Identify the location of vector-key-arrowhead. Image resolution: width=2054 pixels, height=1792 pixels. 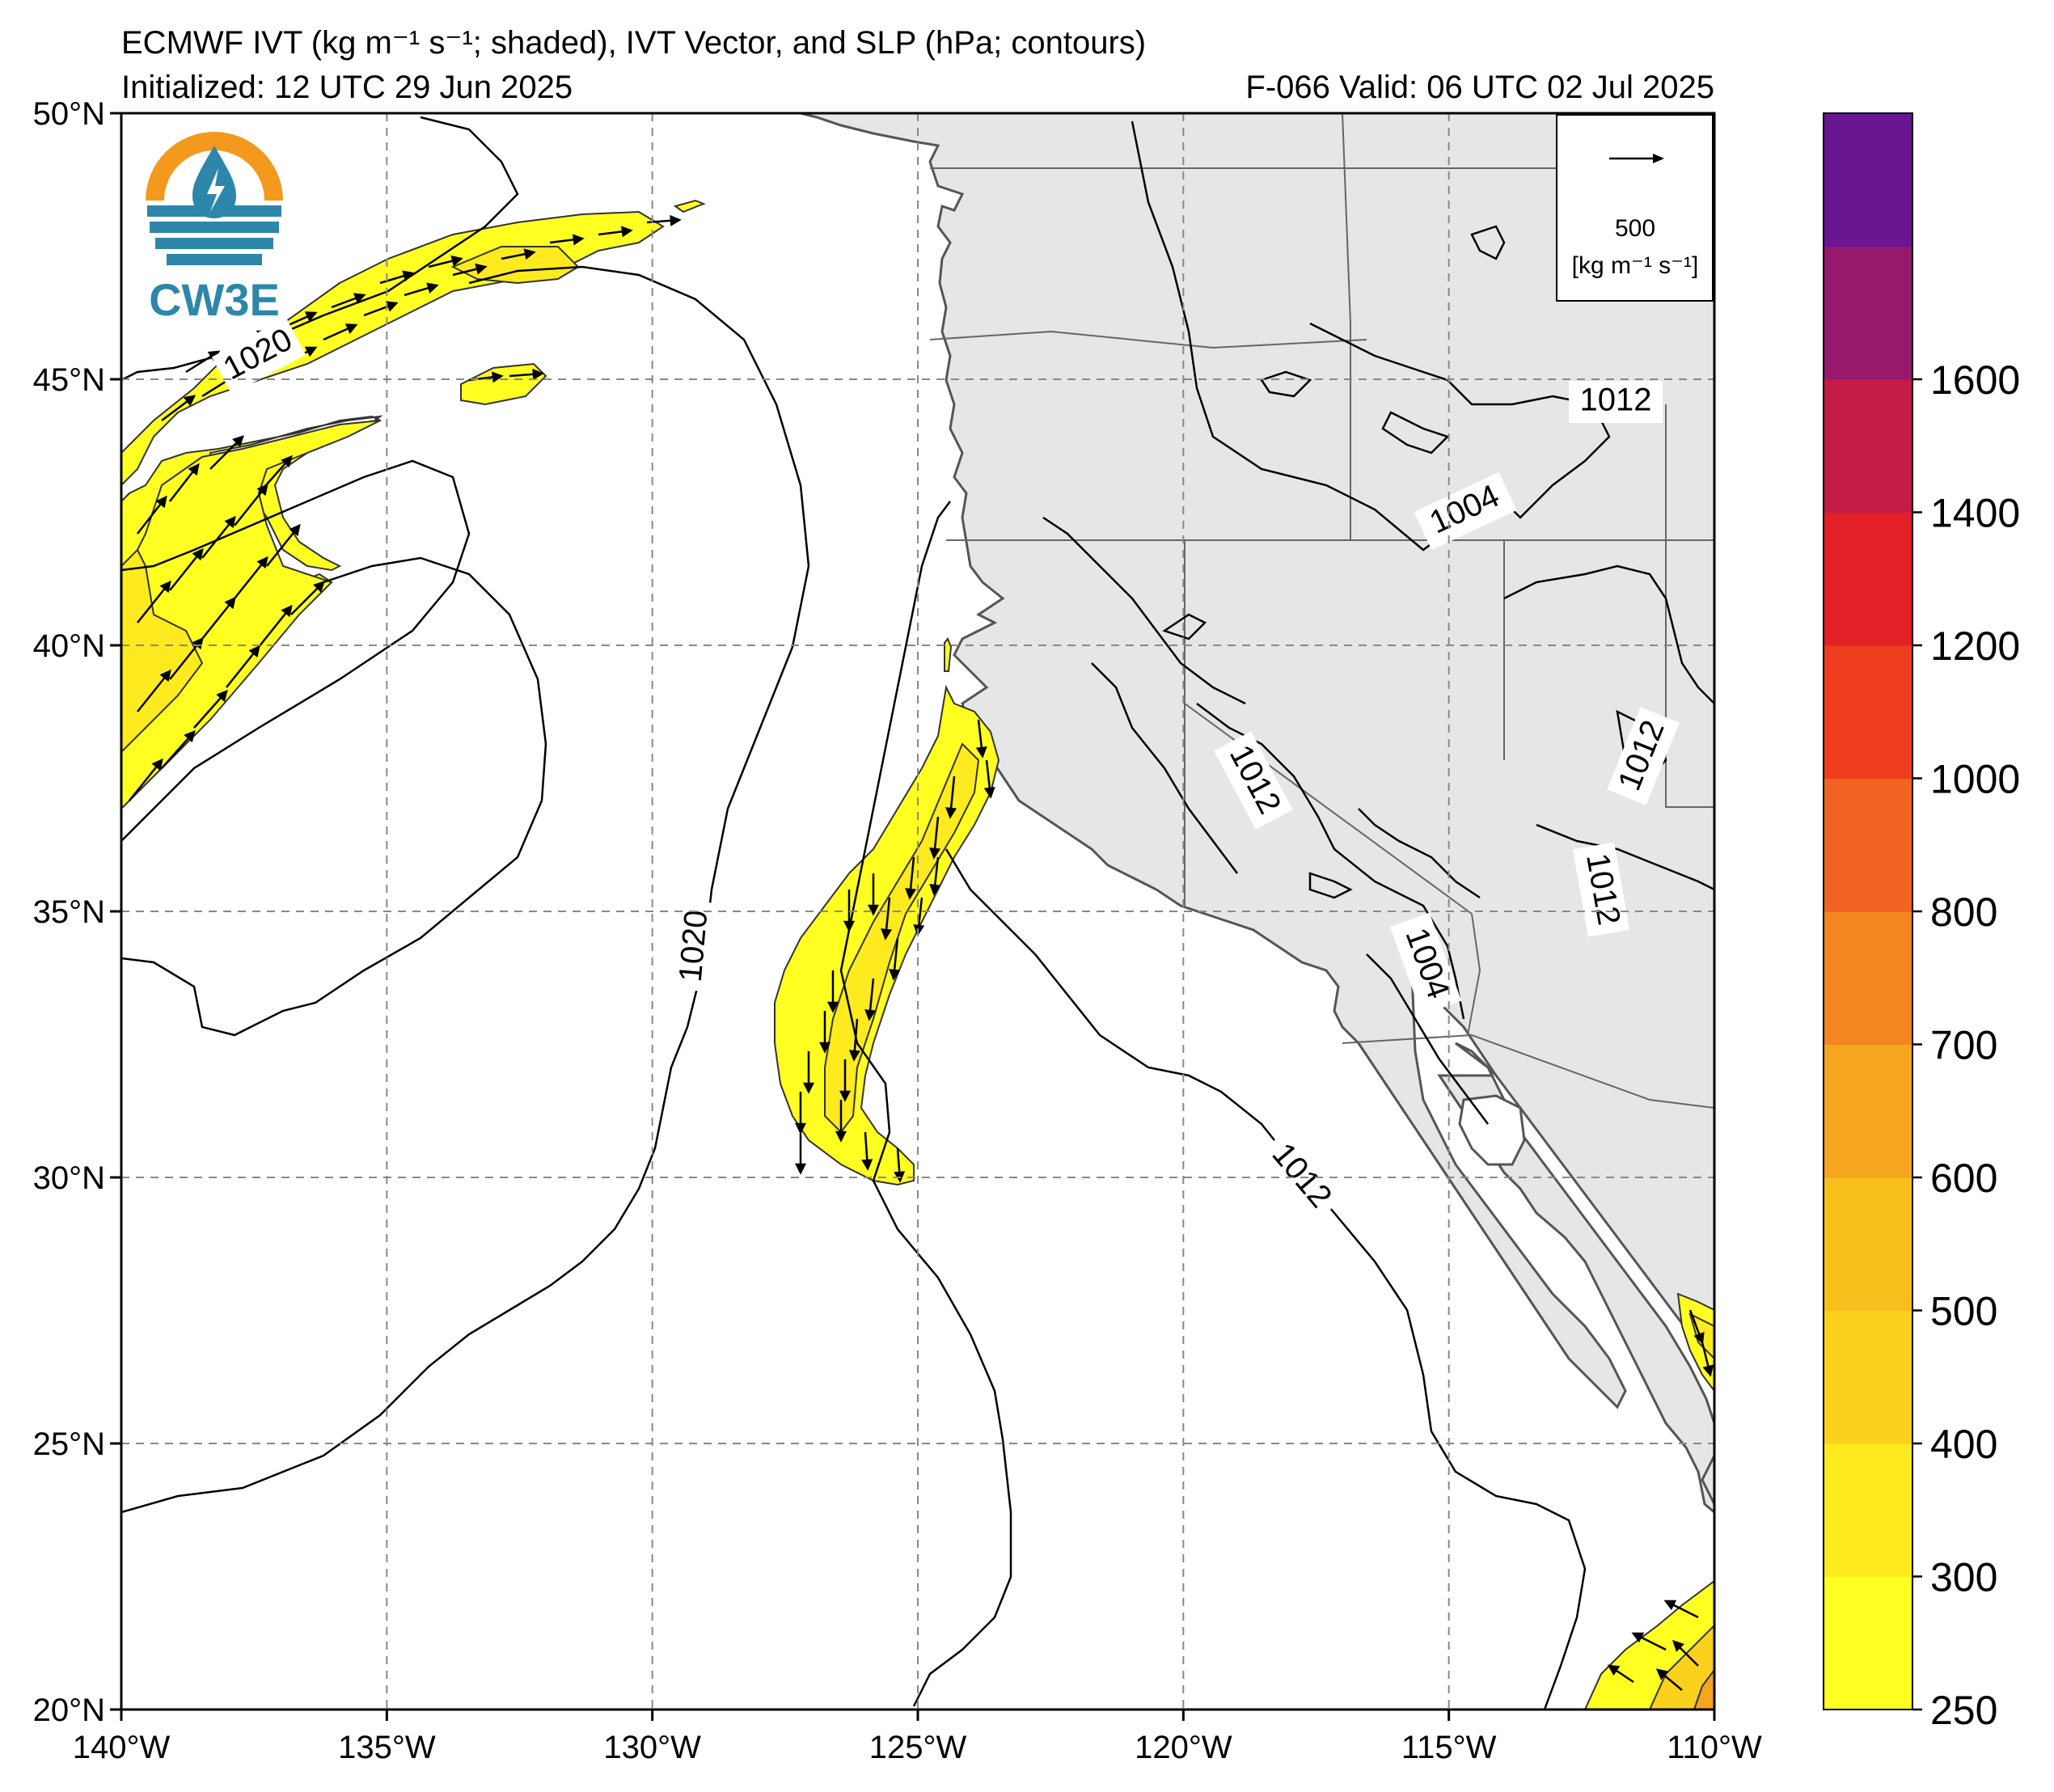
(1658, 158).